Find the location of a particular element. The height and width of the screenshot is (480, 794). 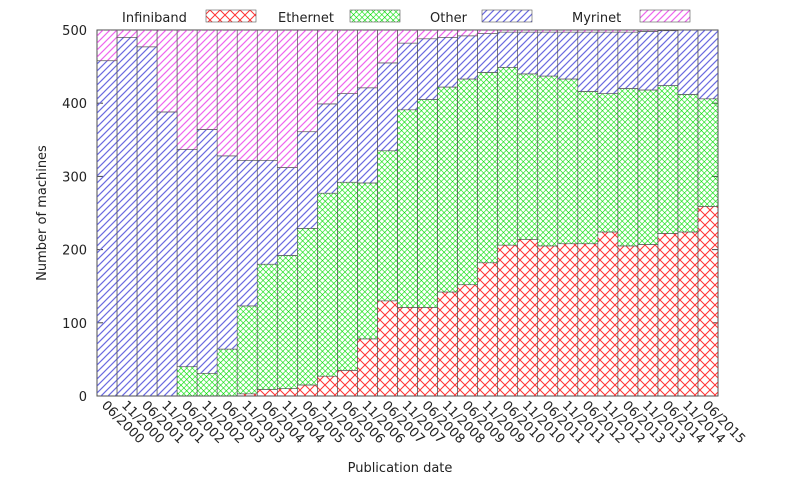

y-axis-label: Number of machines is located at coordinates (42, 213).